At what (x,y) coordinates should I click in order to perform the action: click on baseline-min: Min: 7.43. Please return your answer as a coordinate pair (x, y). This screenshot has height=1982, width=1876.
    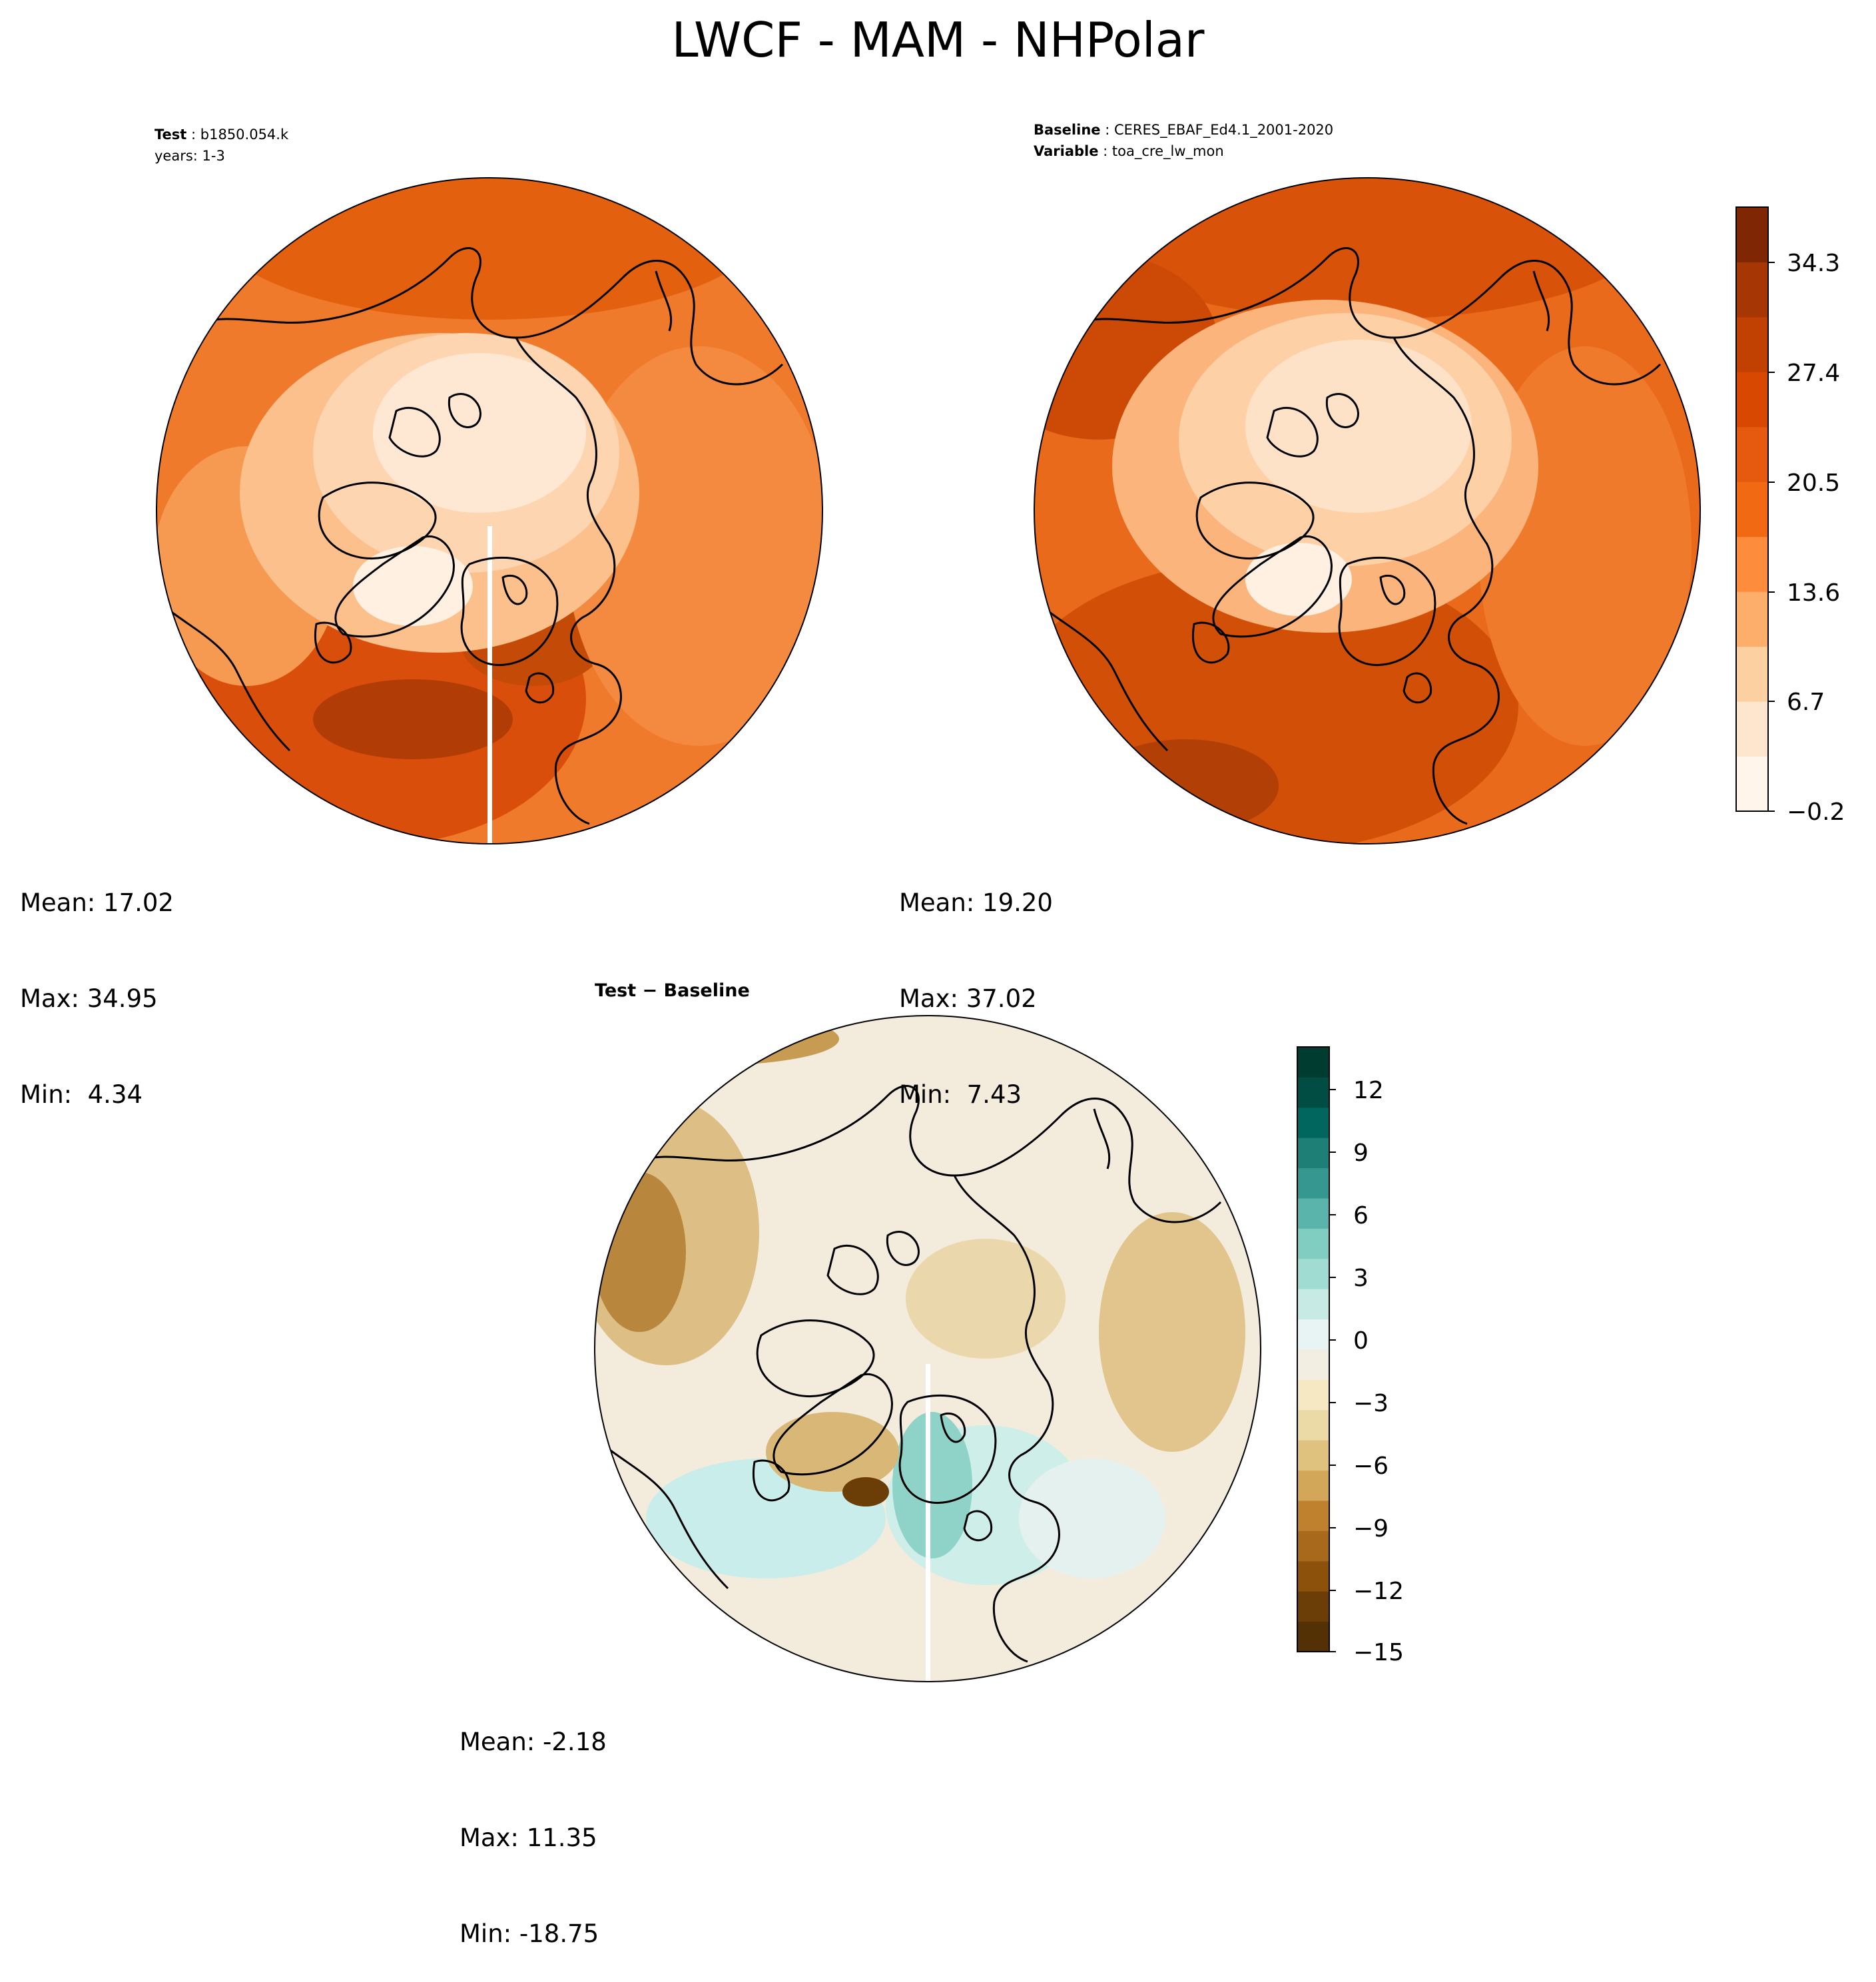
    Looking at the image, I should click on (960, 1094).